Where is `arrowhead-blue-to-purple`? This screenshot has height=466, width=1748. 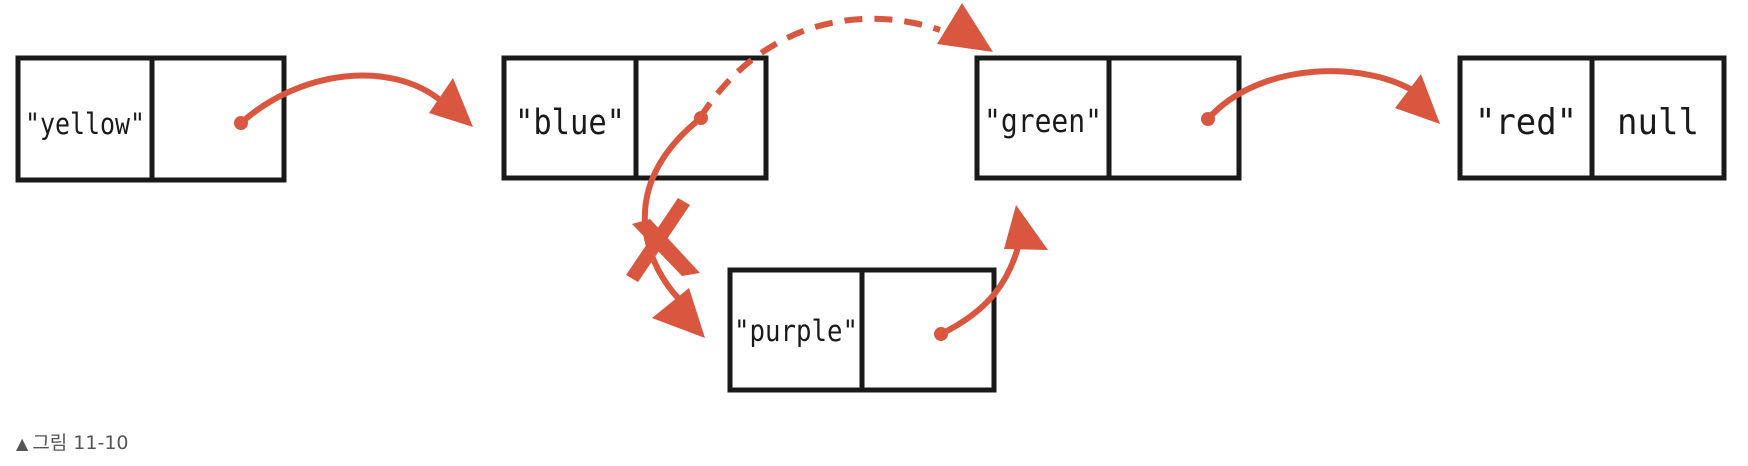
arrowhead-blue-to-purple is located at coordinates (678, 313).